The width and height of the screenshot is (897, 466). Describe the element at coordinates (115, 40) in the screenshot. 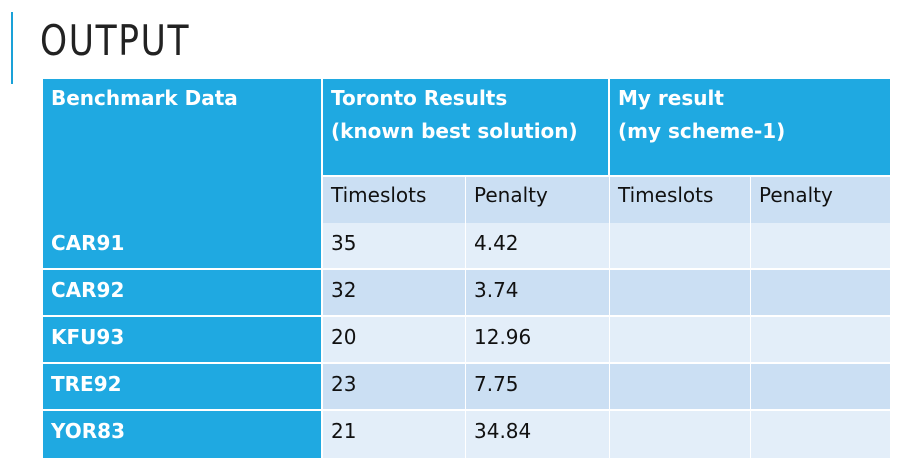

I see `slide-title: OUTPUT` at that location.